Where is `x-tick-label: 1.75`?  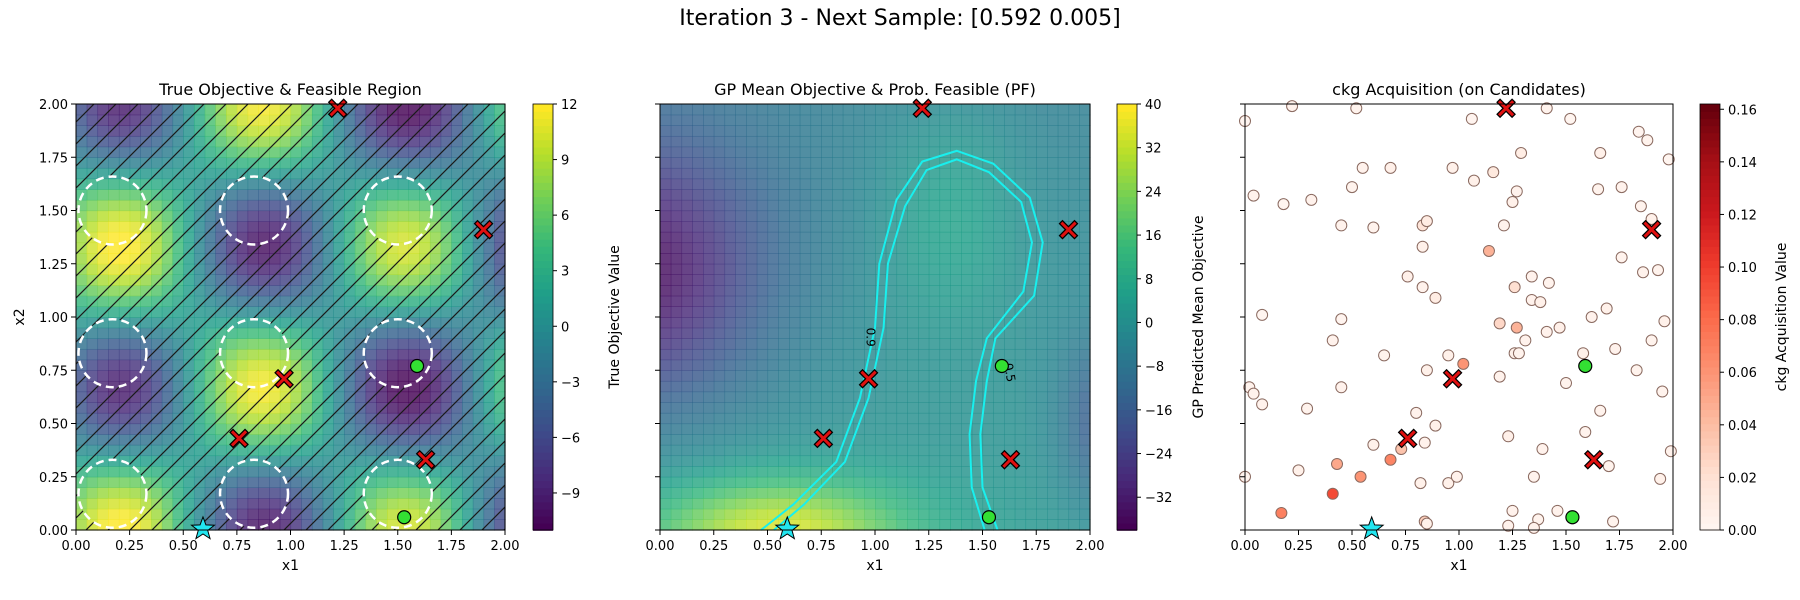 x-tick-label: 1.75 is located at coordinates (451, 546).